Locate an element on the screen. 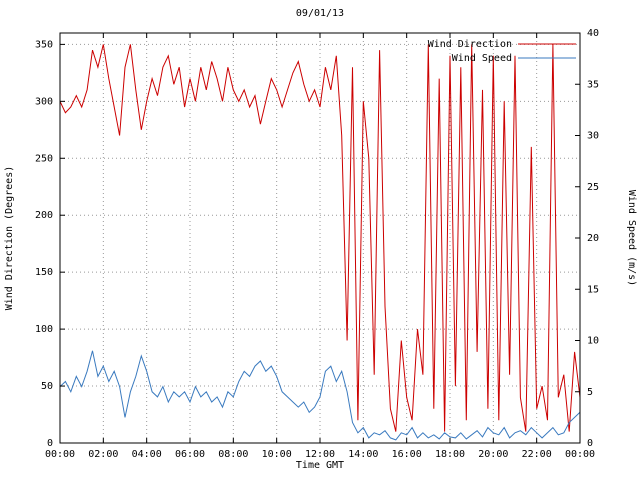 The height and width of the screenshot is (480, 640). y-right-tick-label: 5 is located at coordinates (590, 392).